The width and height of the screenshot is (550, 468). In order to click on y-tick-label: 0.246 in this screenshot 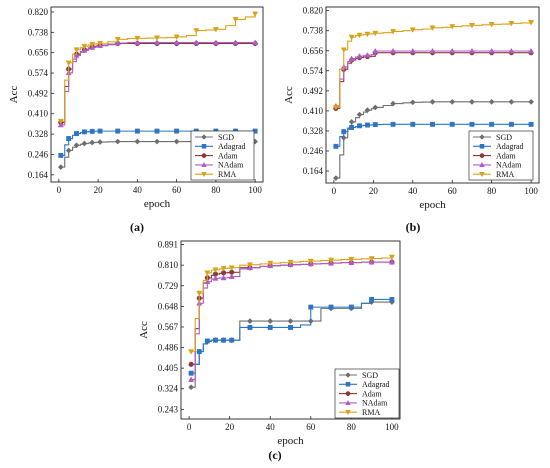, I will do `click(313, 151)`.